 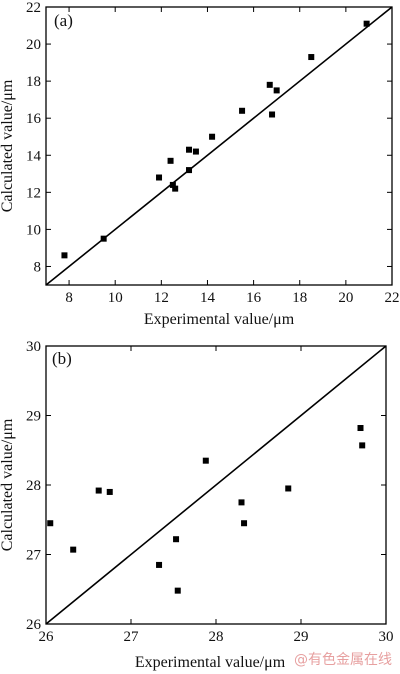 What do you see at coordinates (161, 298) in the screenshot?
I see `x-tick-label: 12` at bounding box center [161, 298].